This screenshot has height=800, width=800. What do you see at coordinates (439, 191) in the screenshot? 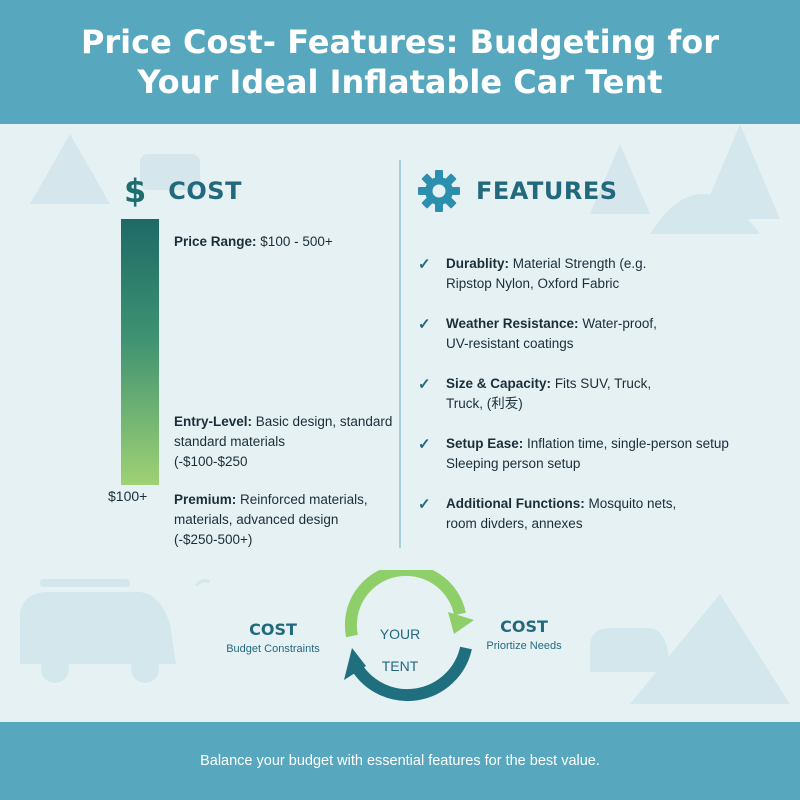
I see `gear-icon` at bounding box center [439, 191].